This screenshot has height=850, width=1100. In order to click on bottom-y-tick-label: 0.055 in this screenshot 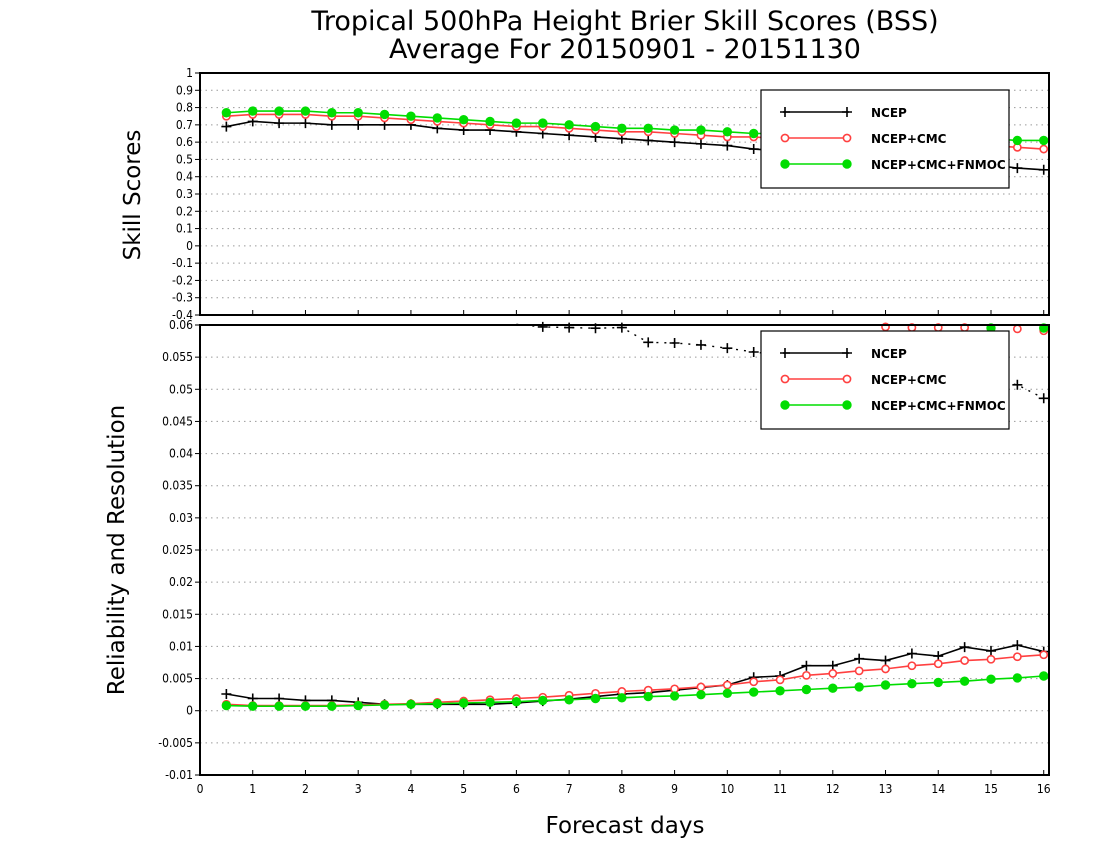, I will do `click(177, 357)`.